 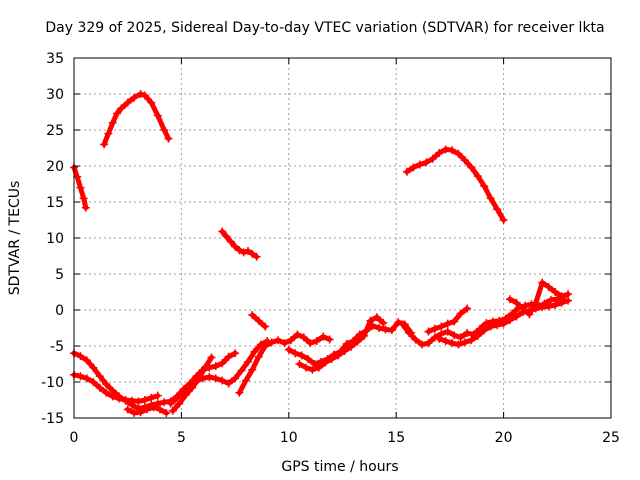 I want to click on y-tick-label: 10, so click(x=55, y=239).